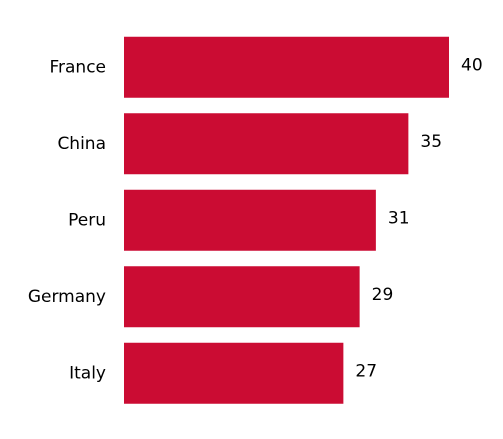 The width and height of the screenshot is (503, 439). What do you see at coordinates (77, 67) in the screenshot?
I see `y-tick-label: France` at bounding box center [77, 67].